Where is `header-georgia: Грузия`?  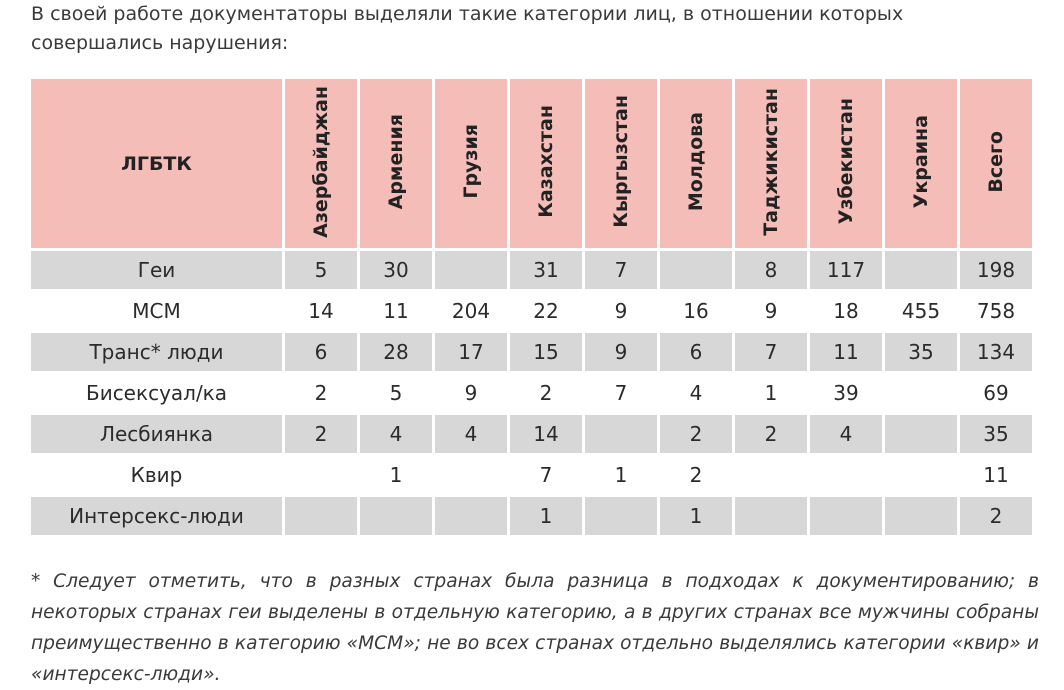 header-georgia: Грузия is located at coordinates (471, 163).